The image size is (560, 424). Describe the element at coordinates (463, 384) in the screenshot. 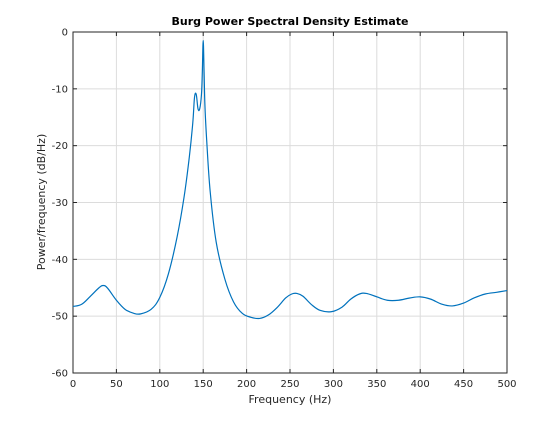

I see `x-tick-label: 450` at that location.